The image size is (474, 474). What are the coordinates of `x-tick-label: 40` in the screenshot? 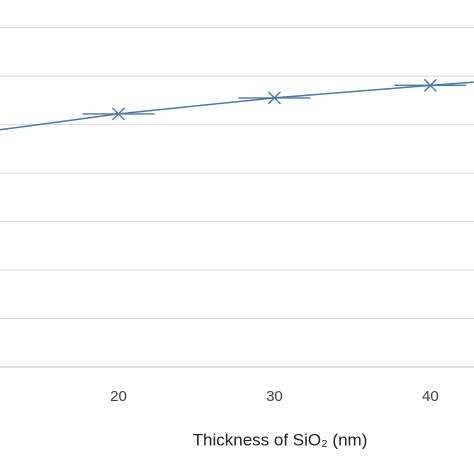 It's located at (430, 396).